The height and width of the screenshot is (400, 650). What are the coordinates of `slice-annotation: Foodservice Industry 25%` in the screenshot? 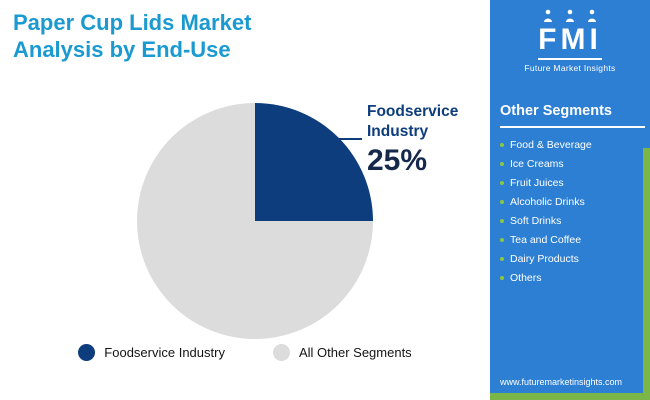 It's located at (412, 140).